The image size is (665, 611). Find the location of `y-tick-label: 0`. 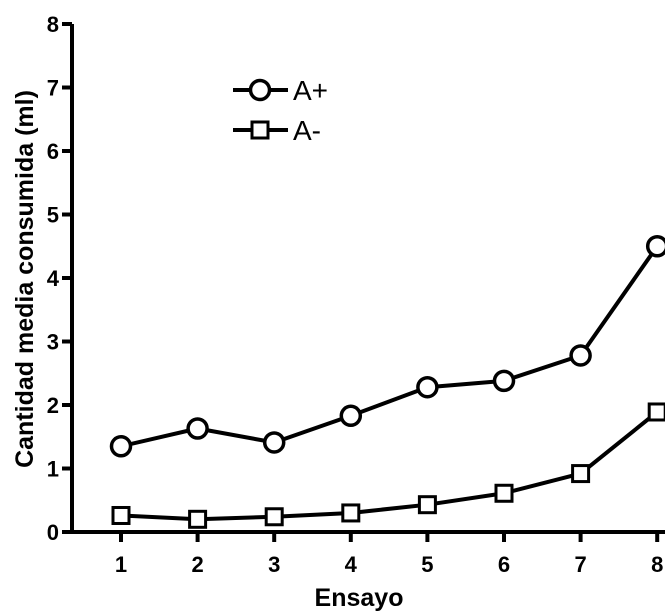

y-tick-label: 0 is located at coordinates (53, 532).